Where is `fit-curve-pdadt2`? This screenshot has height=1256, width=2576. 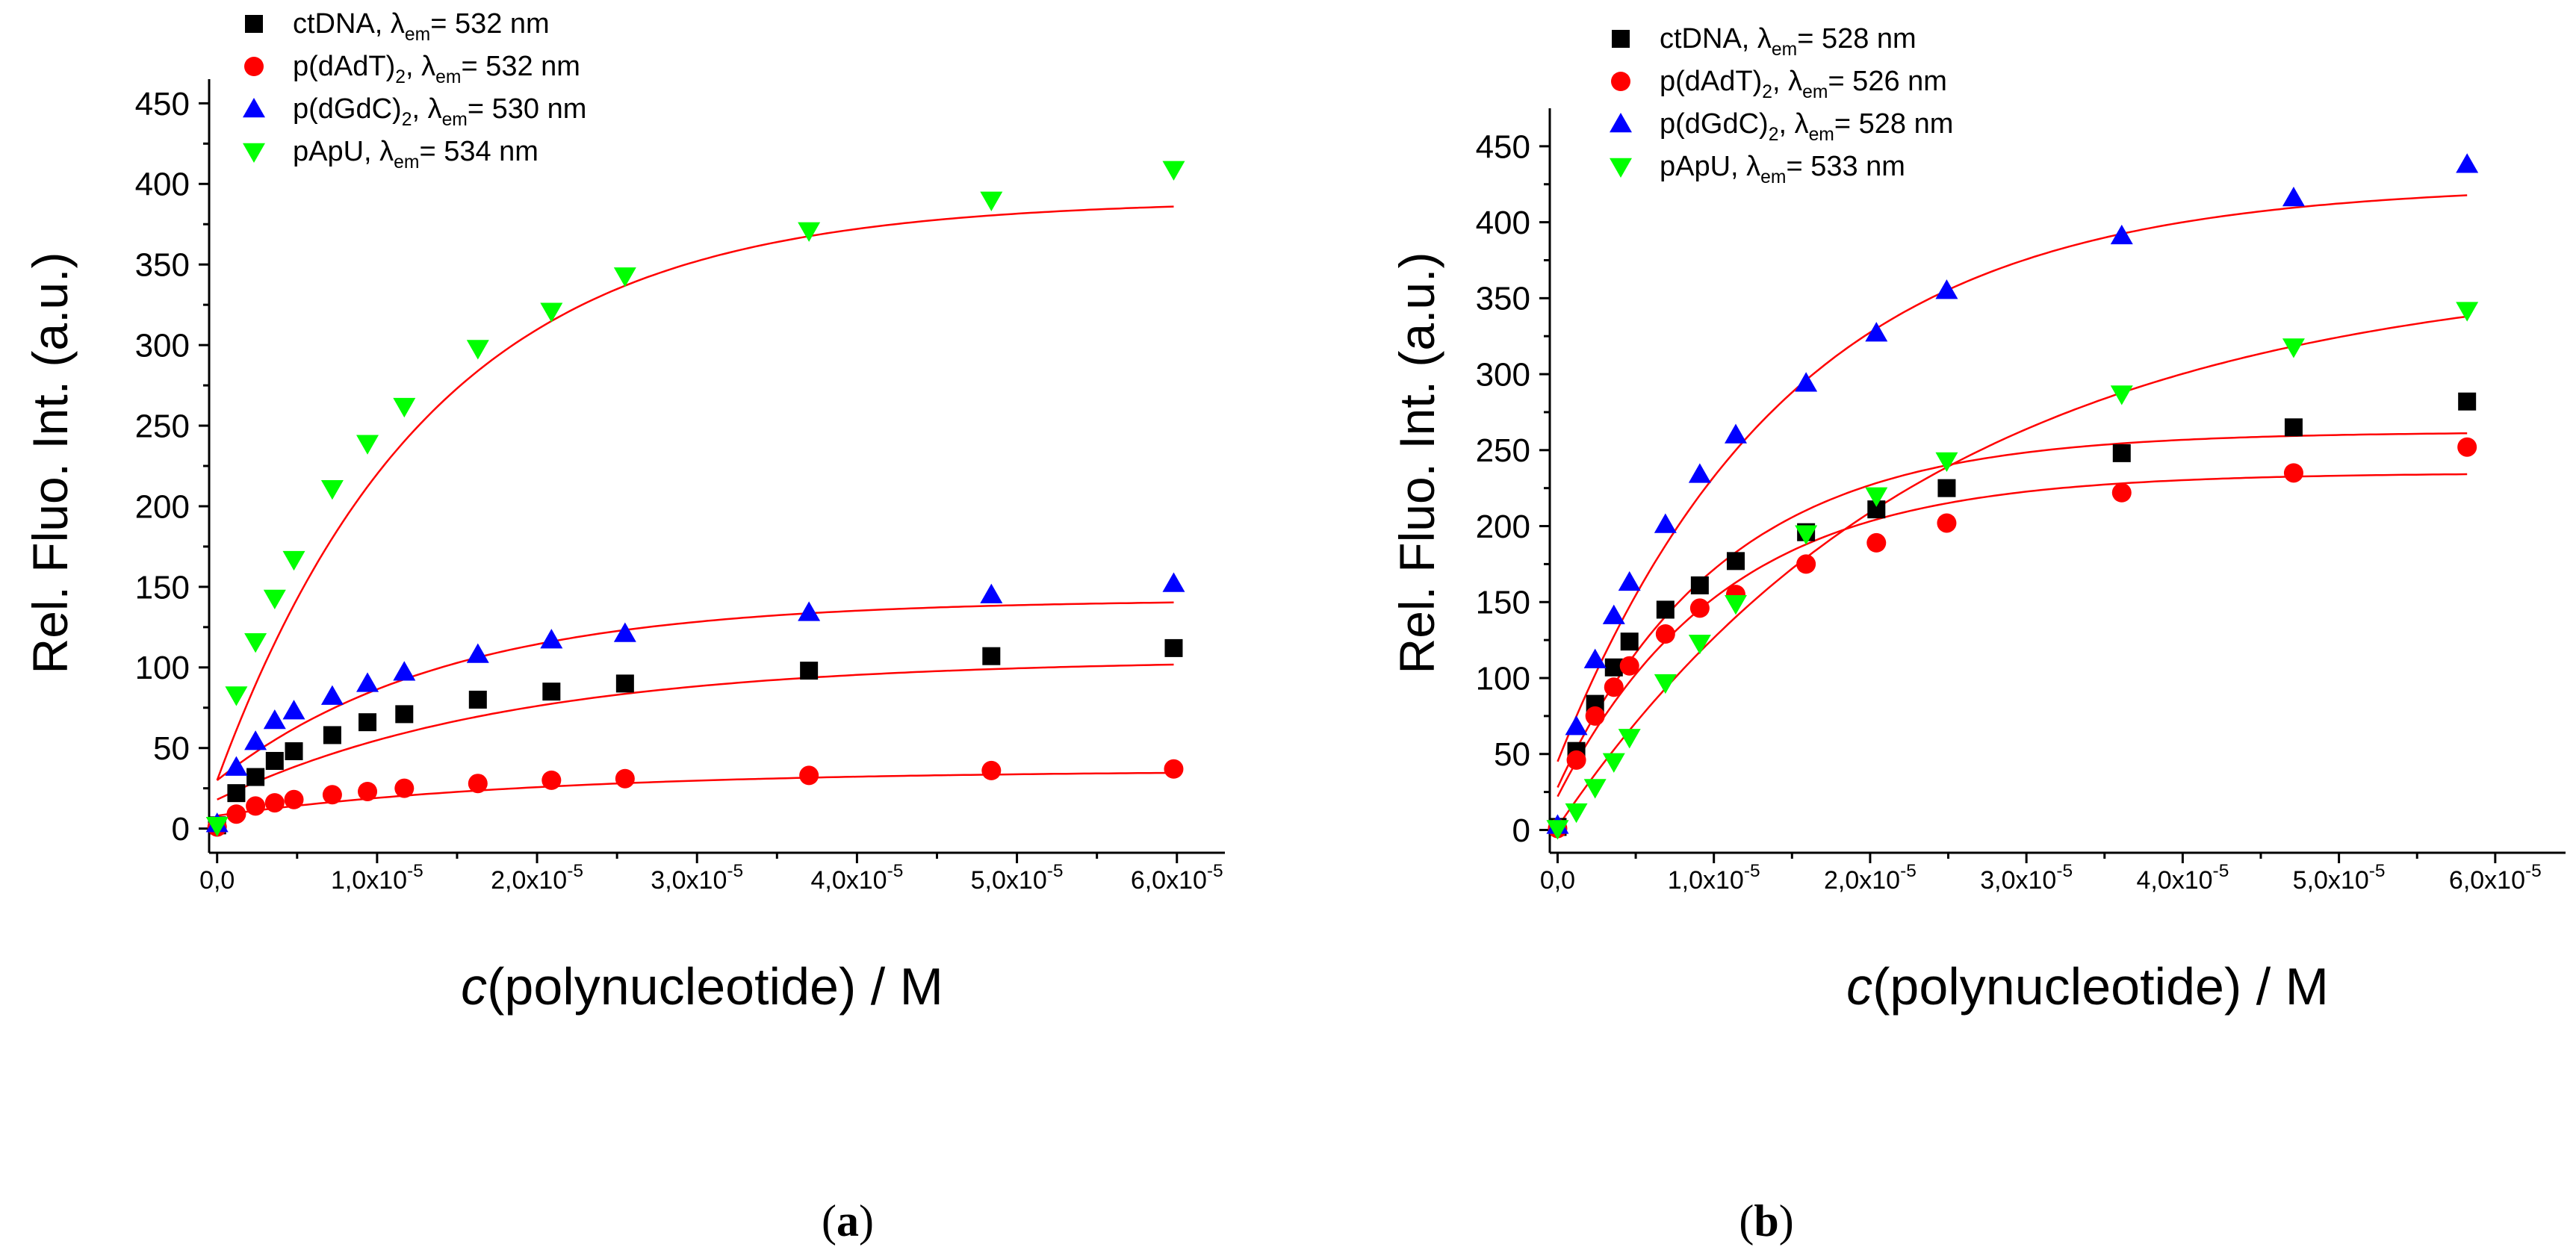 fit-curve-pdadt2 is located at coordinates (2013, 635).